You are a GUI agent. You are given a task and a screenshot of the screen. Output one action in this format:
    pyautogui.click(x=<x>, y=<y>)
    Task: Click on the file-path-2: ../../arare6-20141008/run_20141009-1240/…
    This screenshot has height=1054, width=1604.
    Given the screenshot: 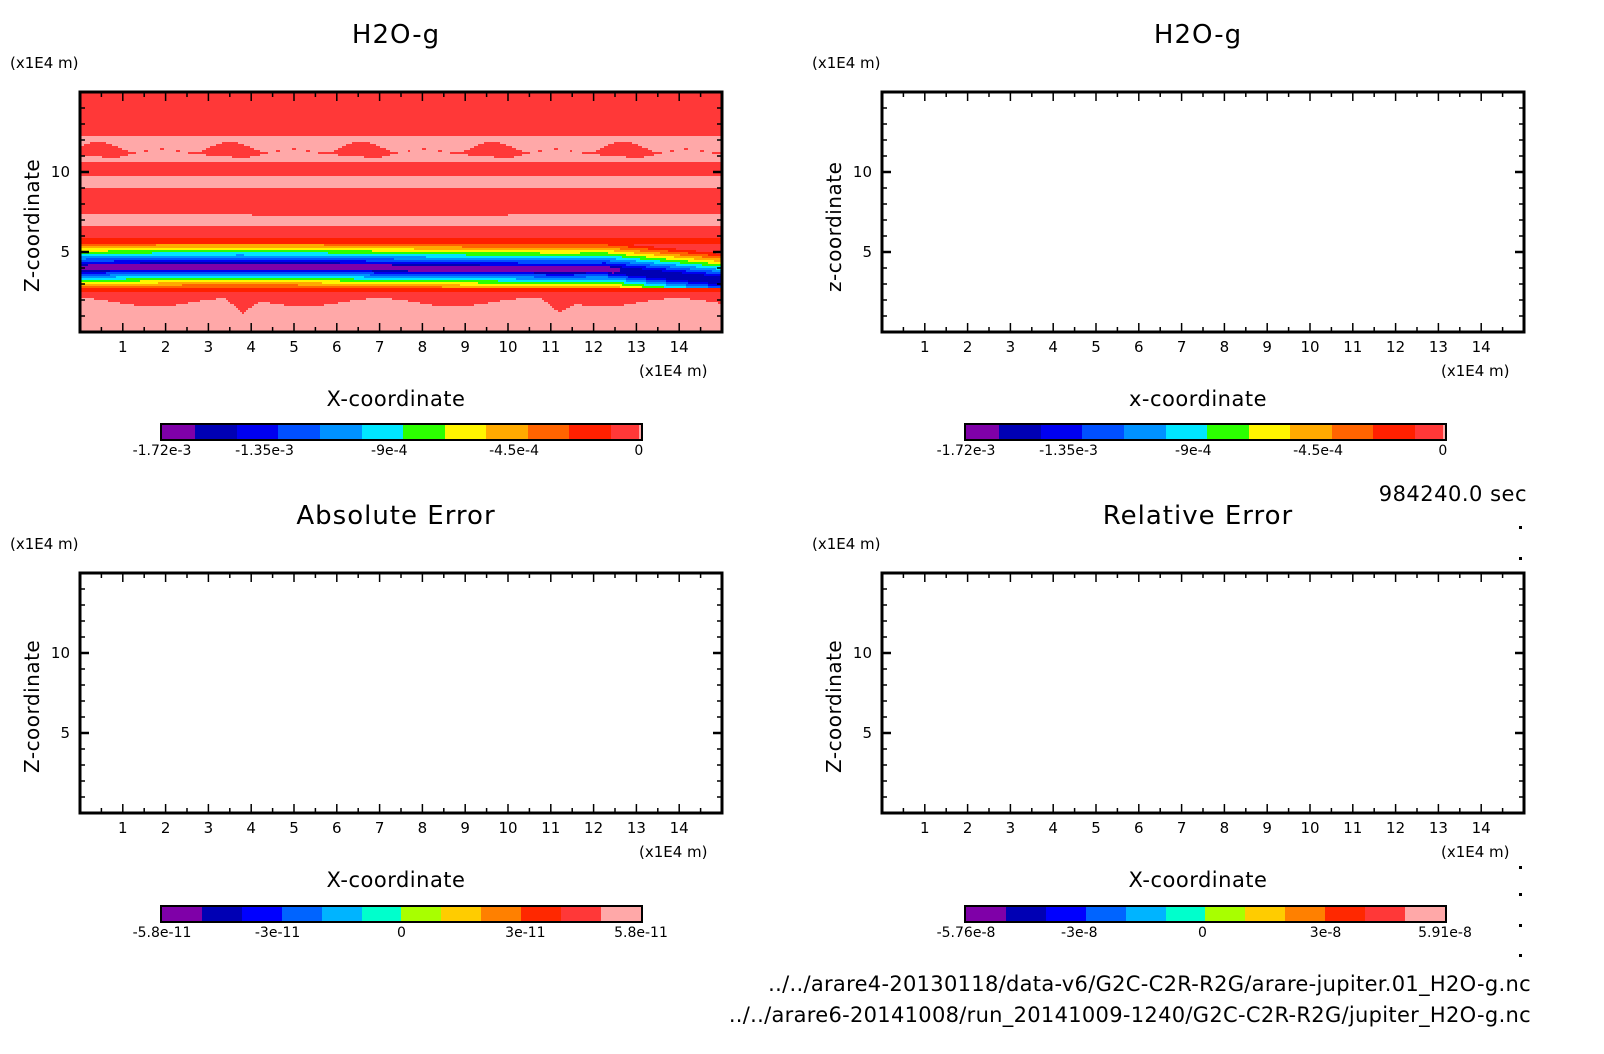 What is the action you would take?
    pyautogui.click(x=1129, y=1015)
    